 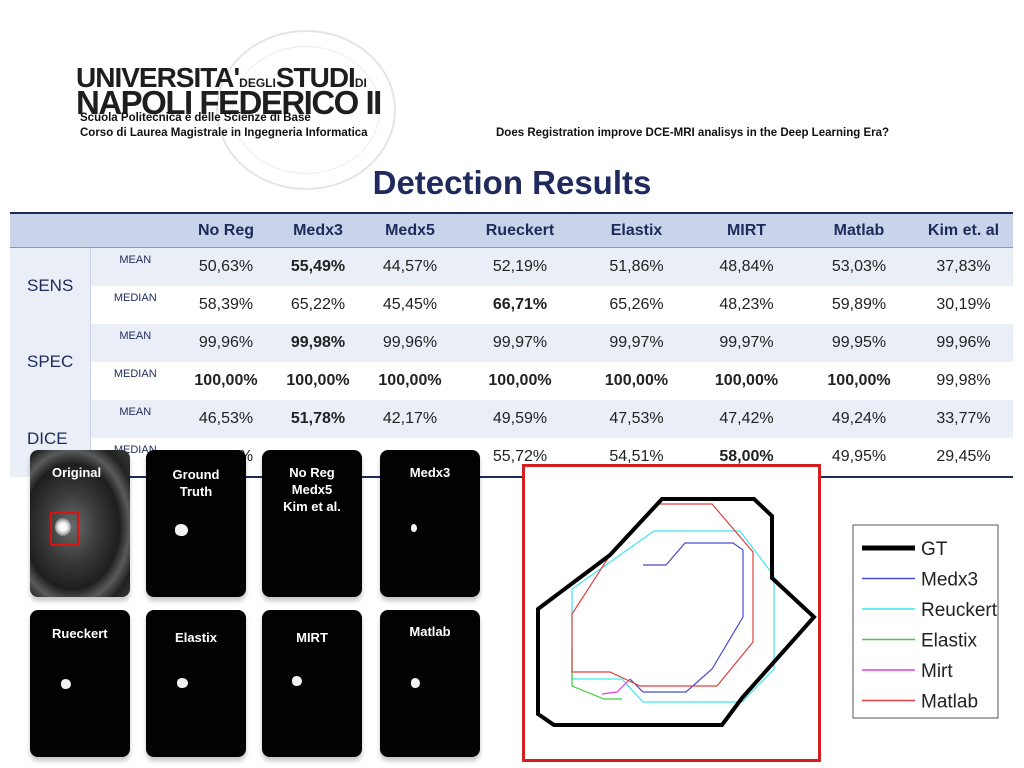 I want to click on column-header: MIRT, so click(x=746, y=230).